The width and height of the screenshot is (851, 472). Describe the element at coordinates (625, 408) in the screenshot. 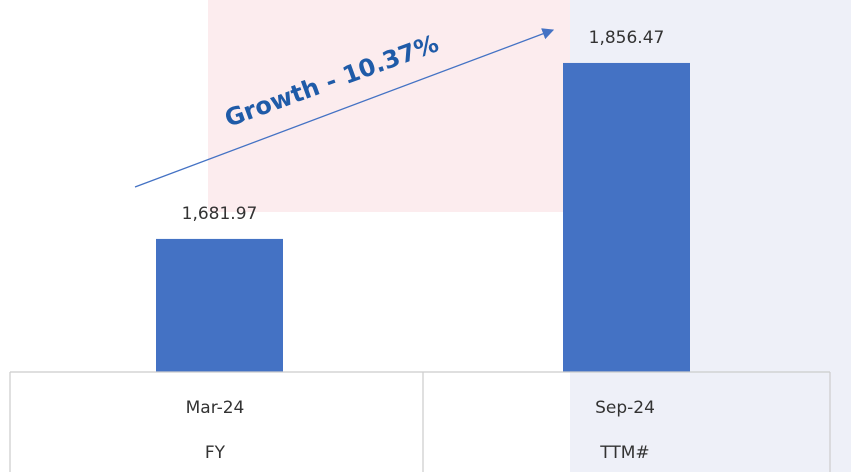

I see `category-label: Sep-24` at that location.